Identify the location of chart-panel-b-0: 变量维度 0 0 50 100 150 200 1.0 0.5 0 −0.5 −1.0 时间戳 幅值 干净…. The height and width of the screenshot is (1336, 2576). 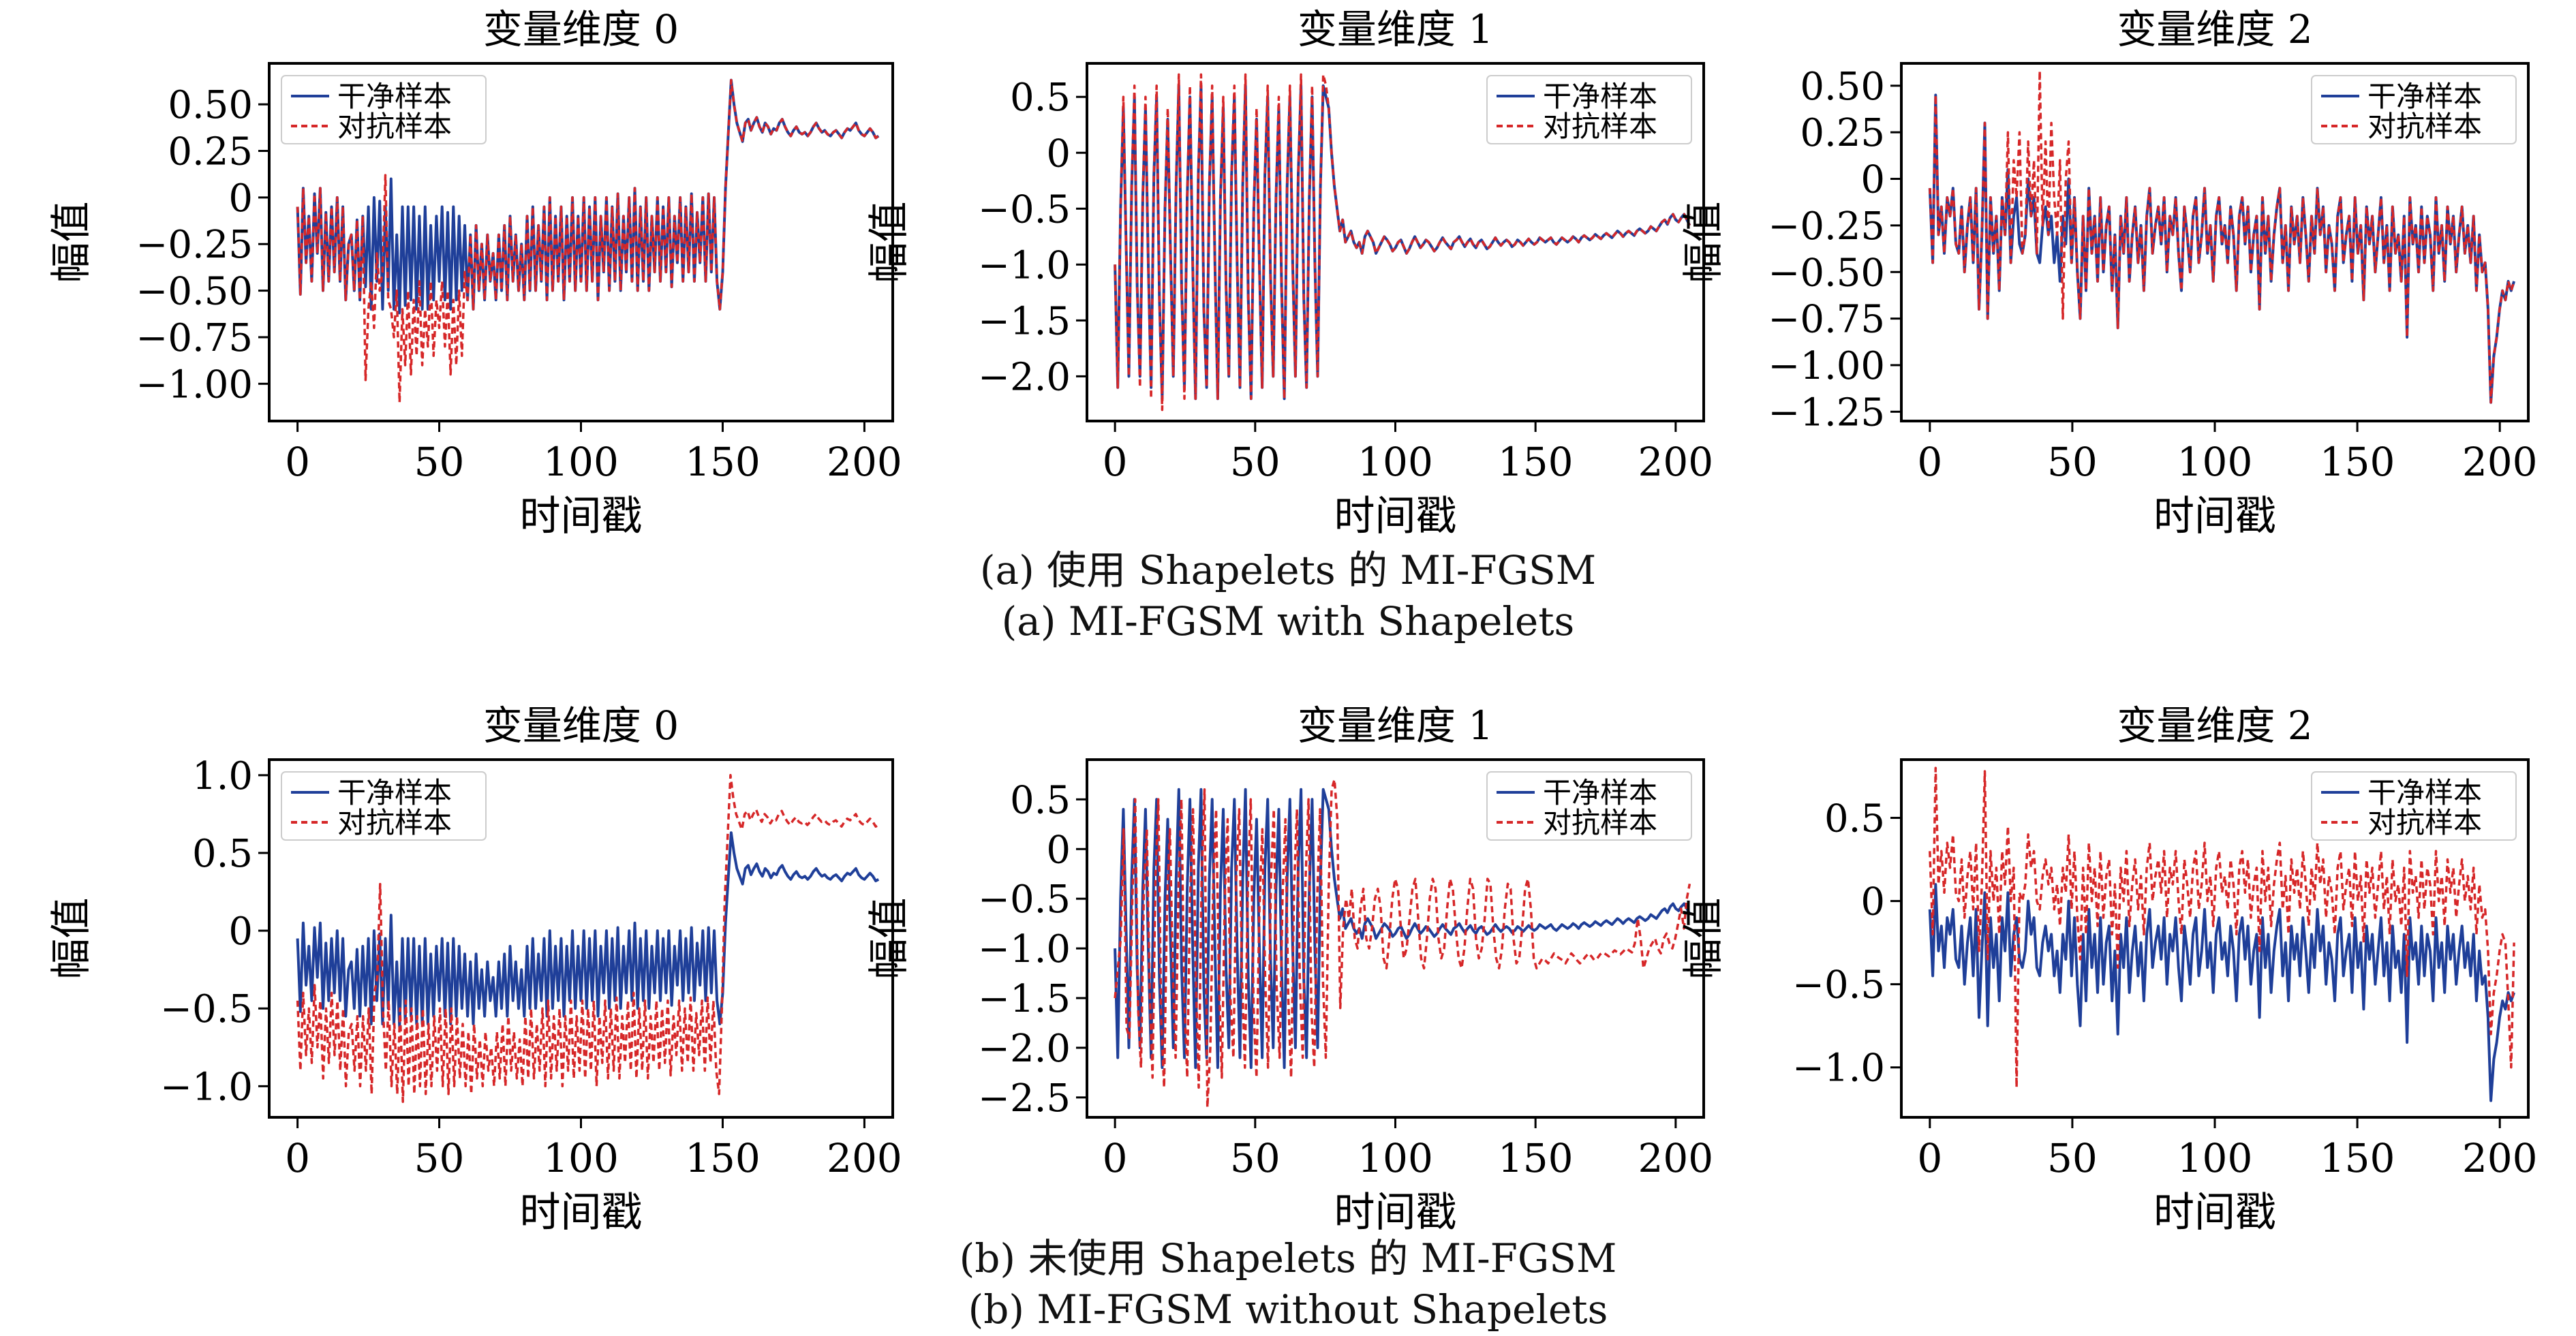
(475, 969).